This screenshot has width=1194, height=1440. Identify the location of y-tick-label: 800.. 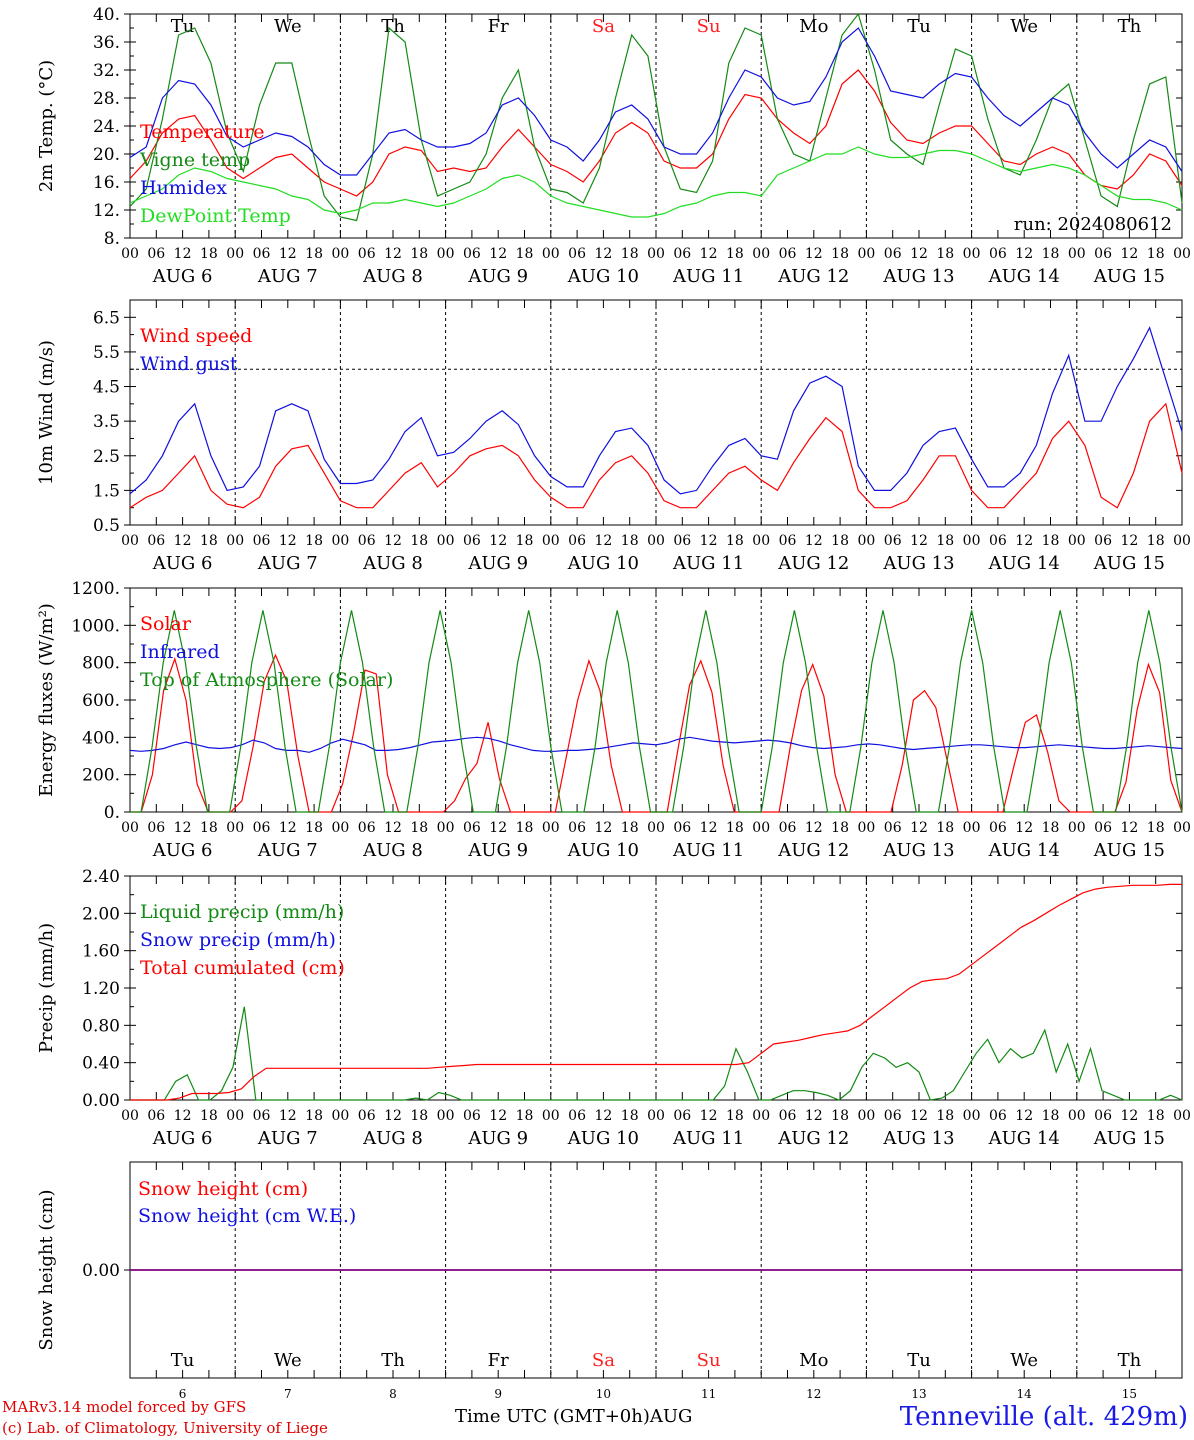
(101, 664).